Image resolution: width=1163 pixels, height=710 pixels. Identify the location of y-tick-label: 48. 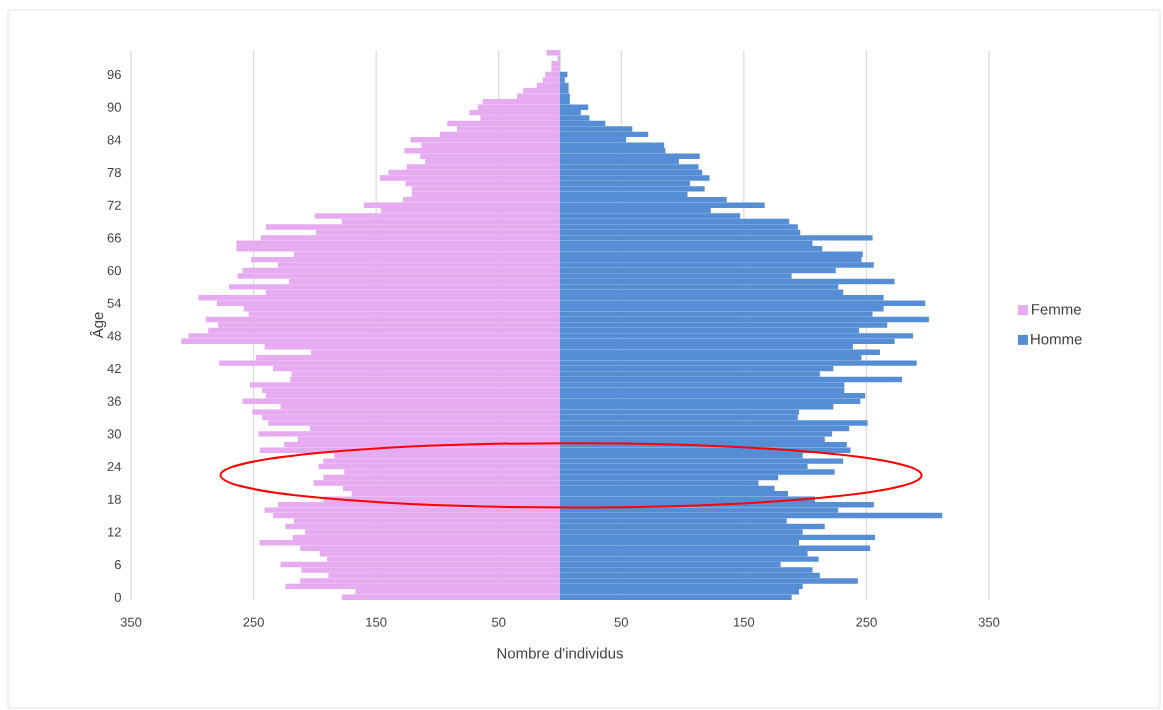
(114, 336).